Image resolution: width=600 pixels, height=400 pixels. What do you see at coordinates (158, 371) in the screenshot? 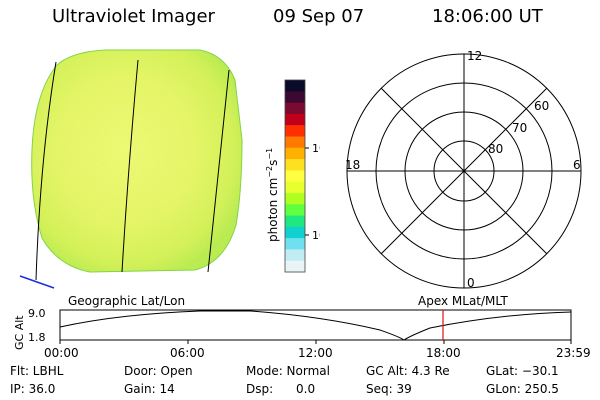
I see `info-door: Door: Open` at bounding box center [158, 371].